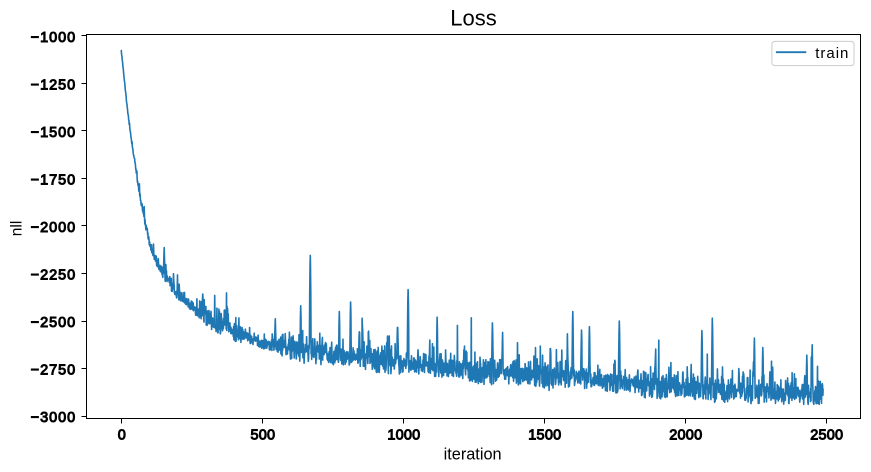  I want to click on svg-text: 2000, so click(685, 436).